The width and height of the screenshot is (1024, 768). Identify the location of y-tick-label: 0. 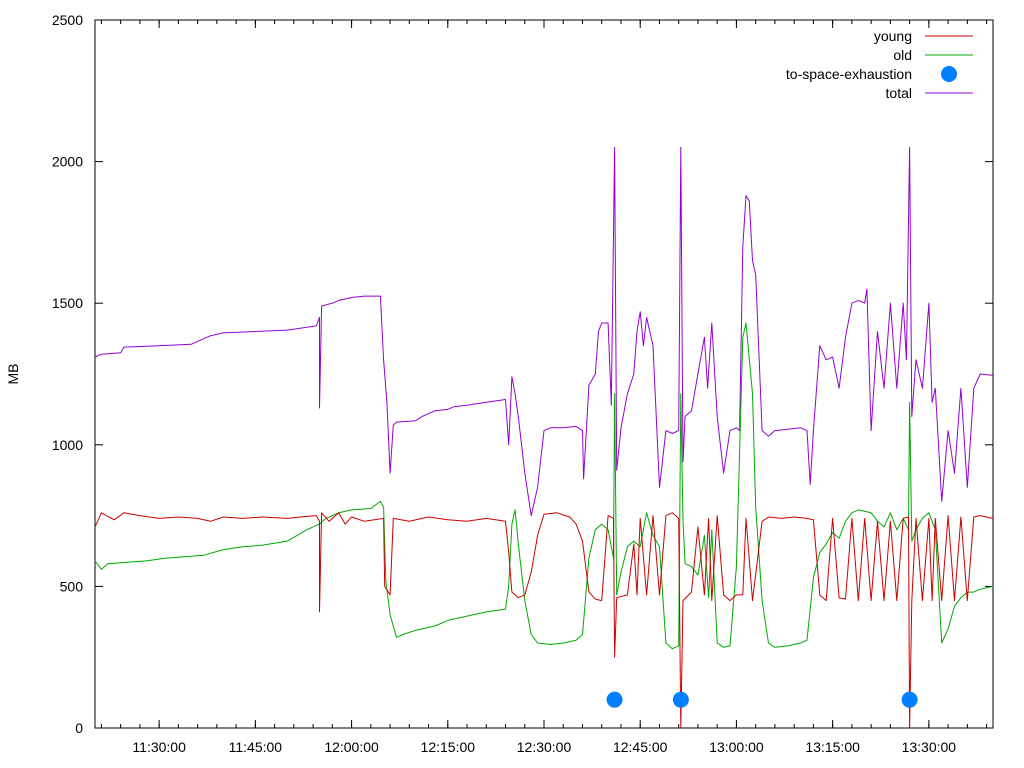
(79, 728).